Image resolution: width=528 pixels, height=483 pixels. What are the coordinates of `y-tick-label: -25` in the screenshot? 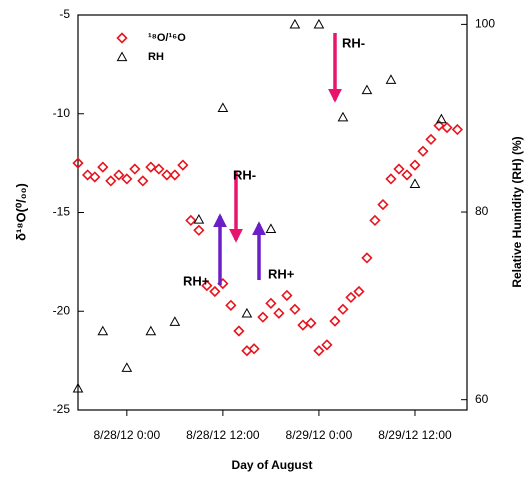 It's located at (62, 409).